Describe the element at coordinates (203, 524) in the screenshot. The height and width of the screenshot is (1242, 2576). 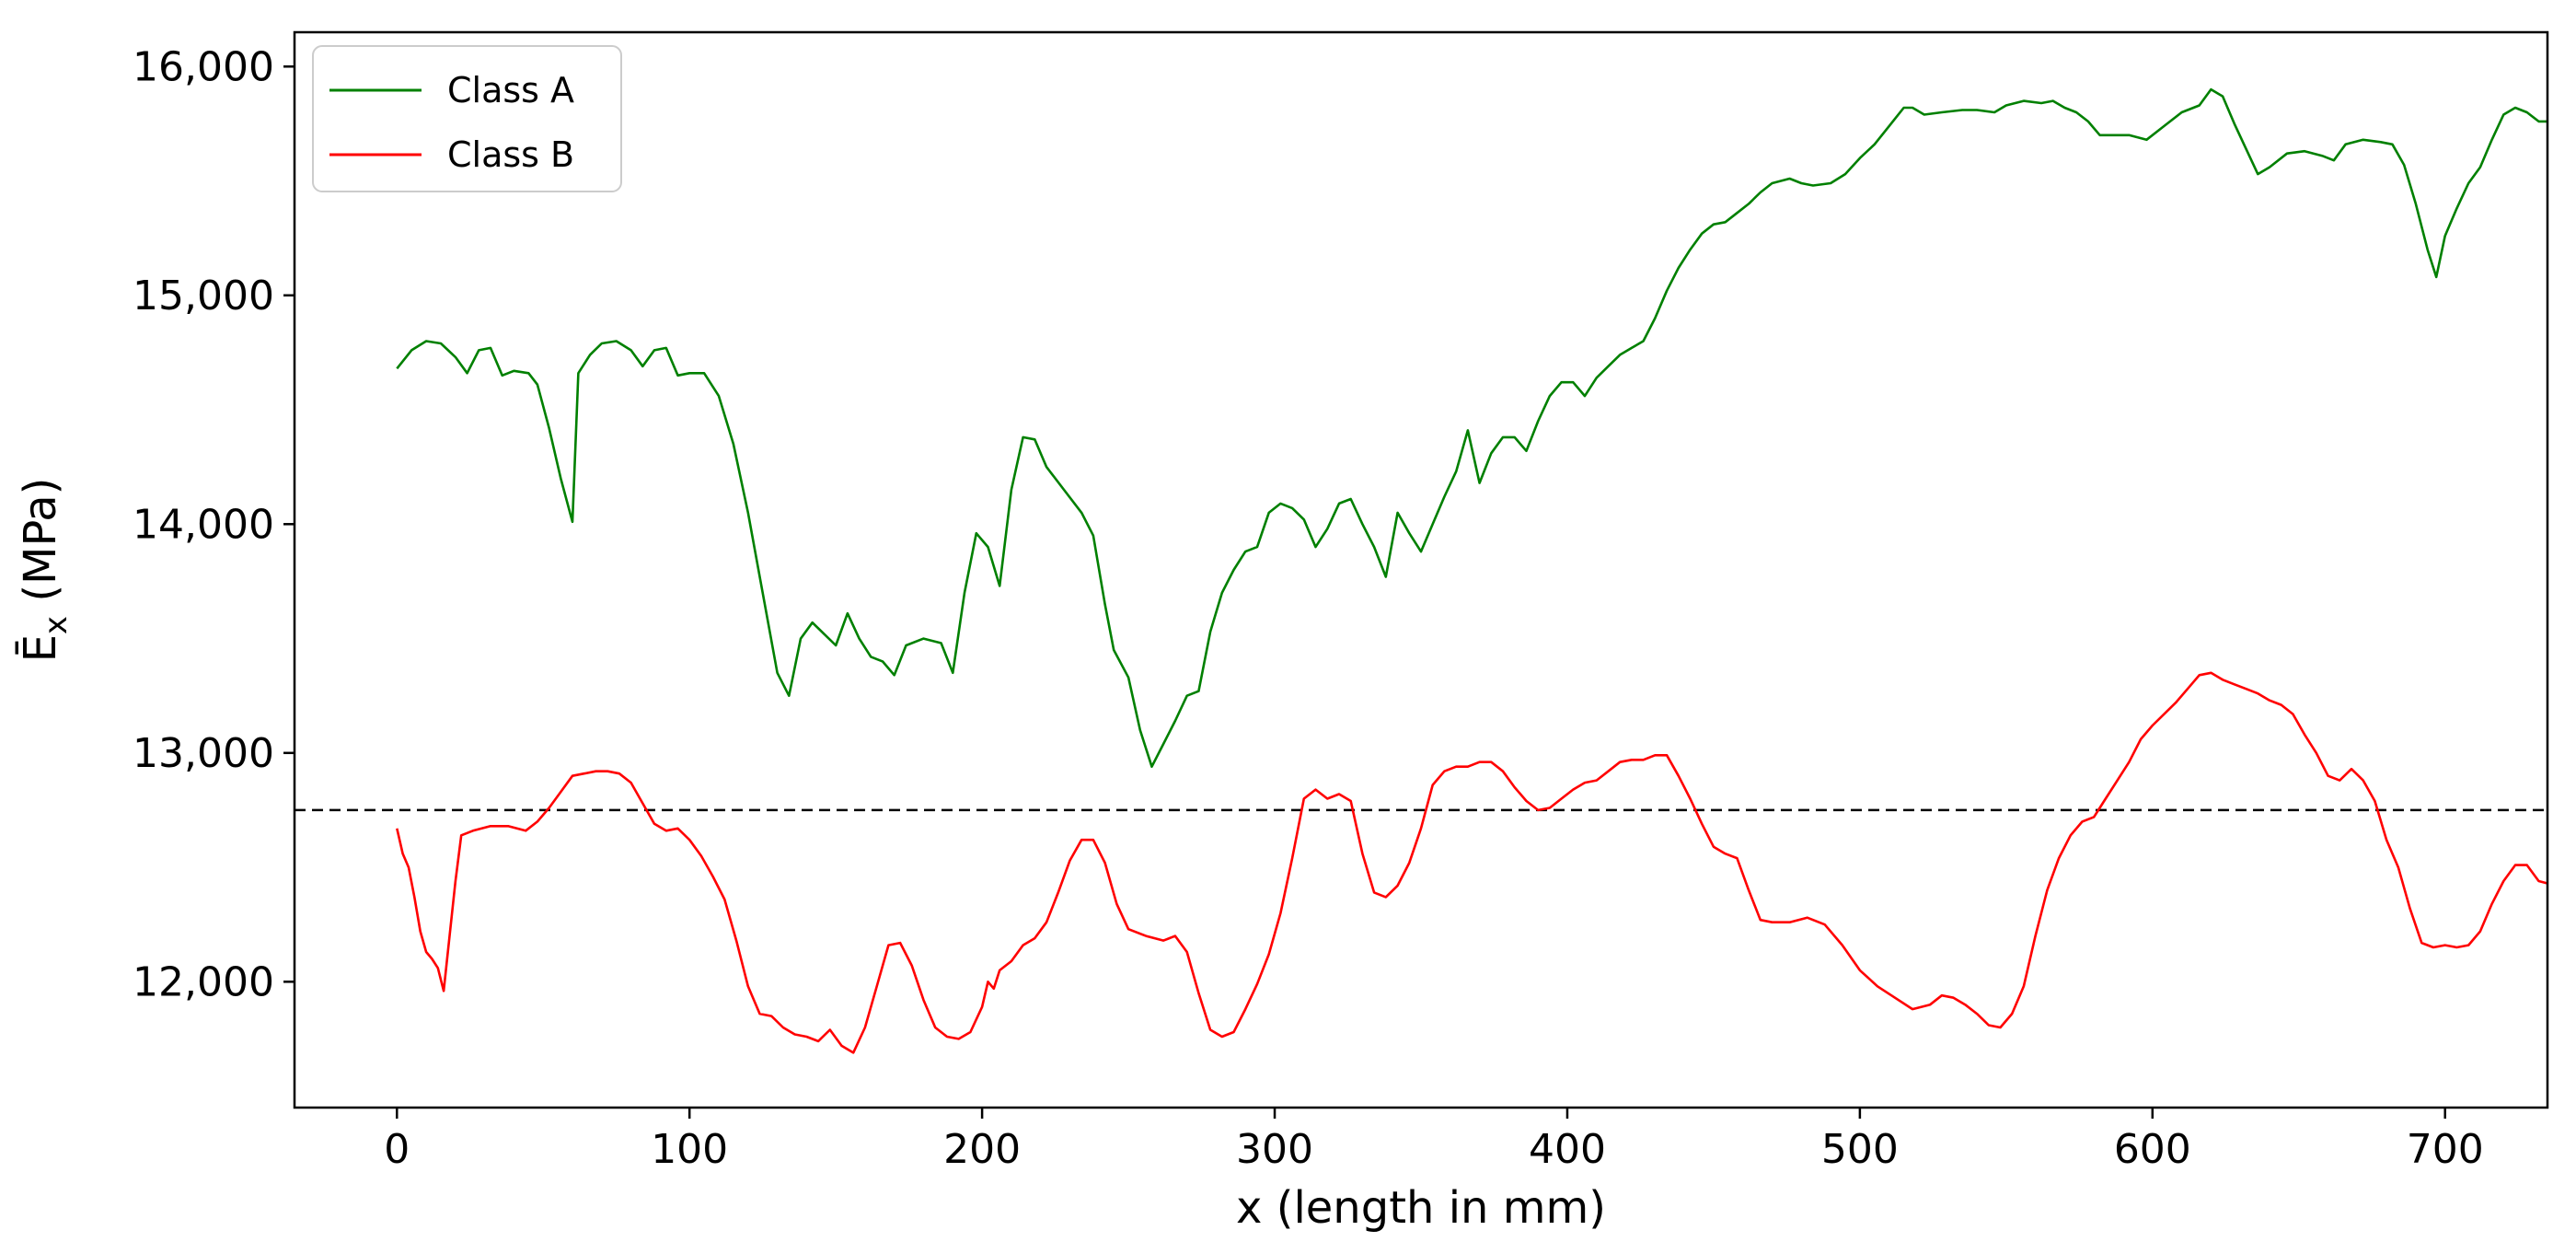
I see `y-tick-label: 14,000` at that location.